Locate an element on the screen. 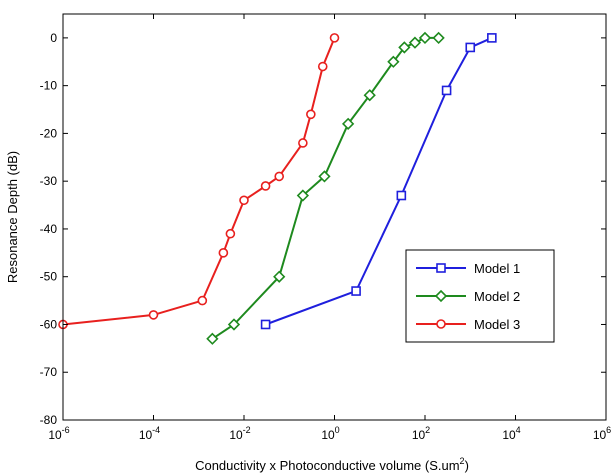 The height and width of the screenshot is (476, 615). x-tick-label: 10⁻⁶ is located at coordinates (58, 433).